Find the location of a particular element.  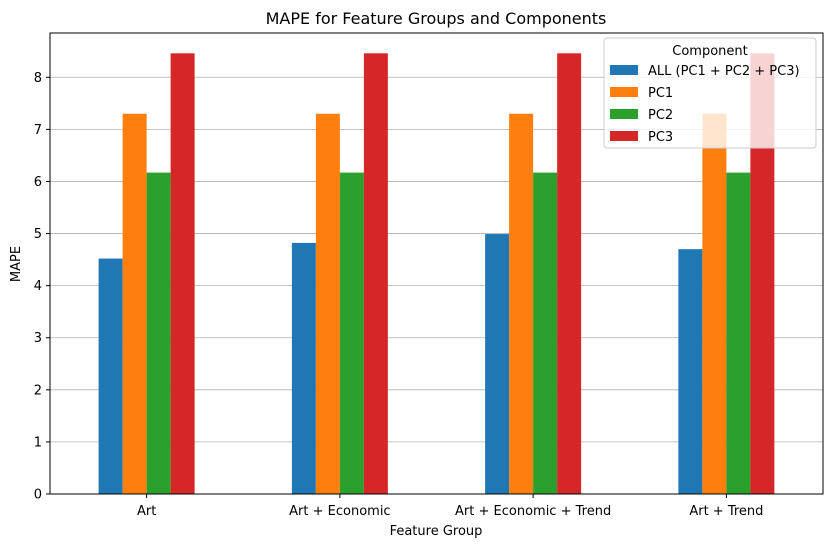

y-tick-label: 1 is located at coordinates (38, 442).